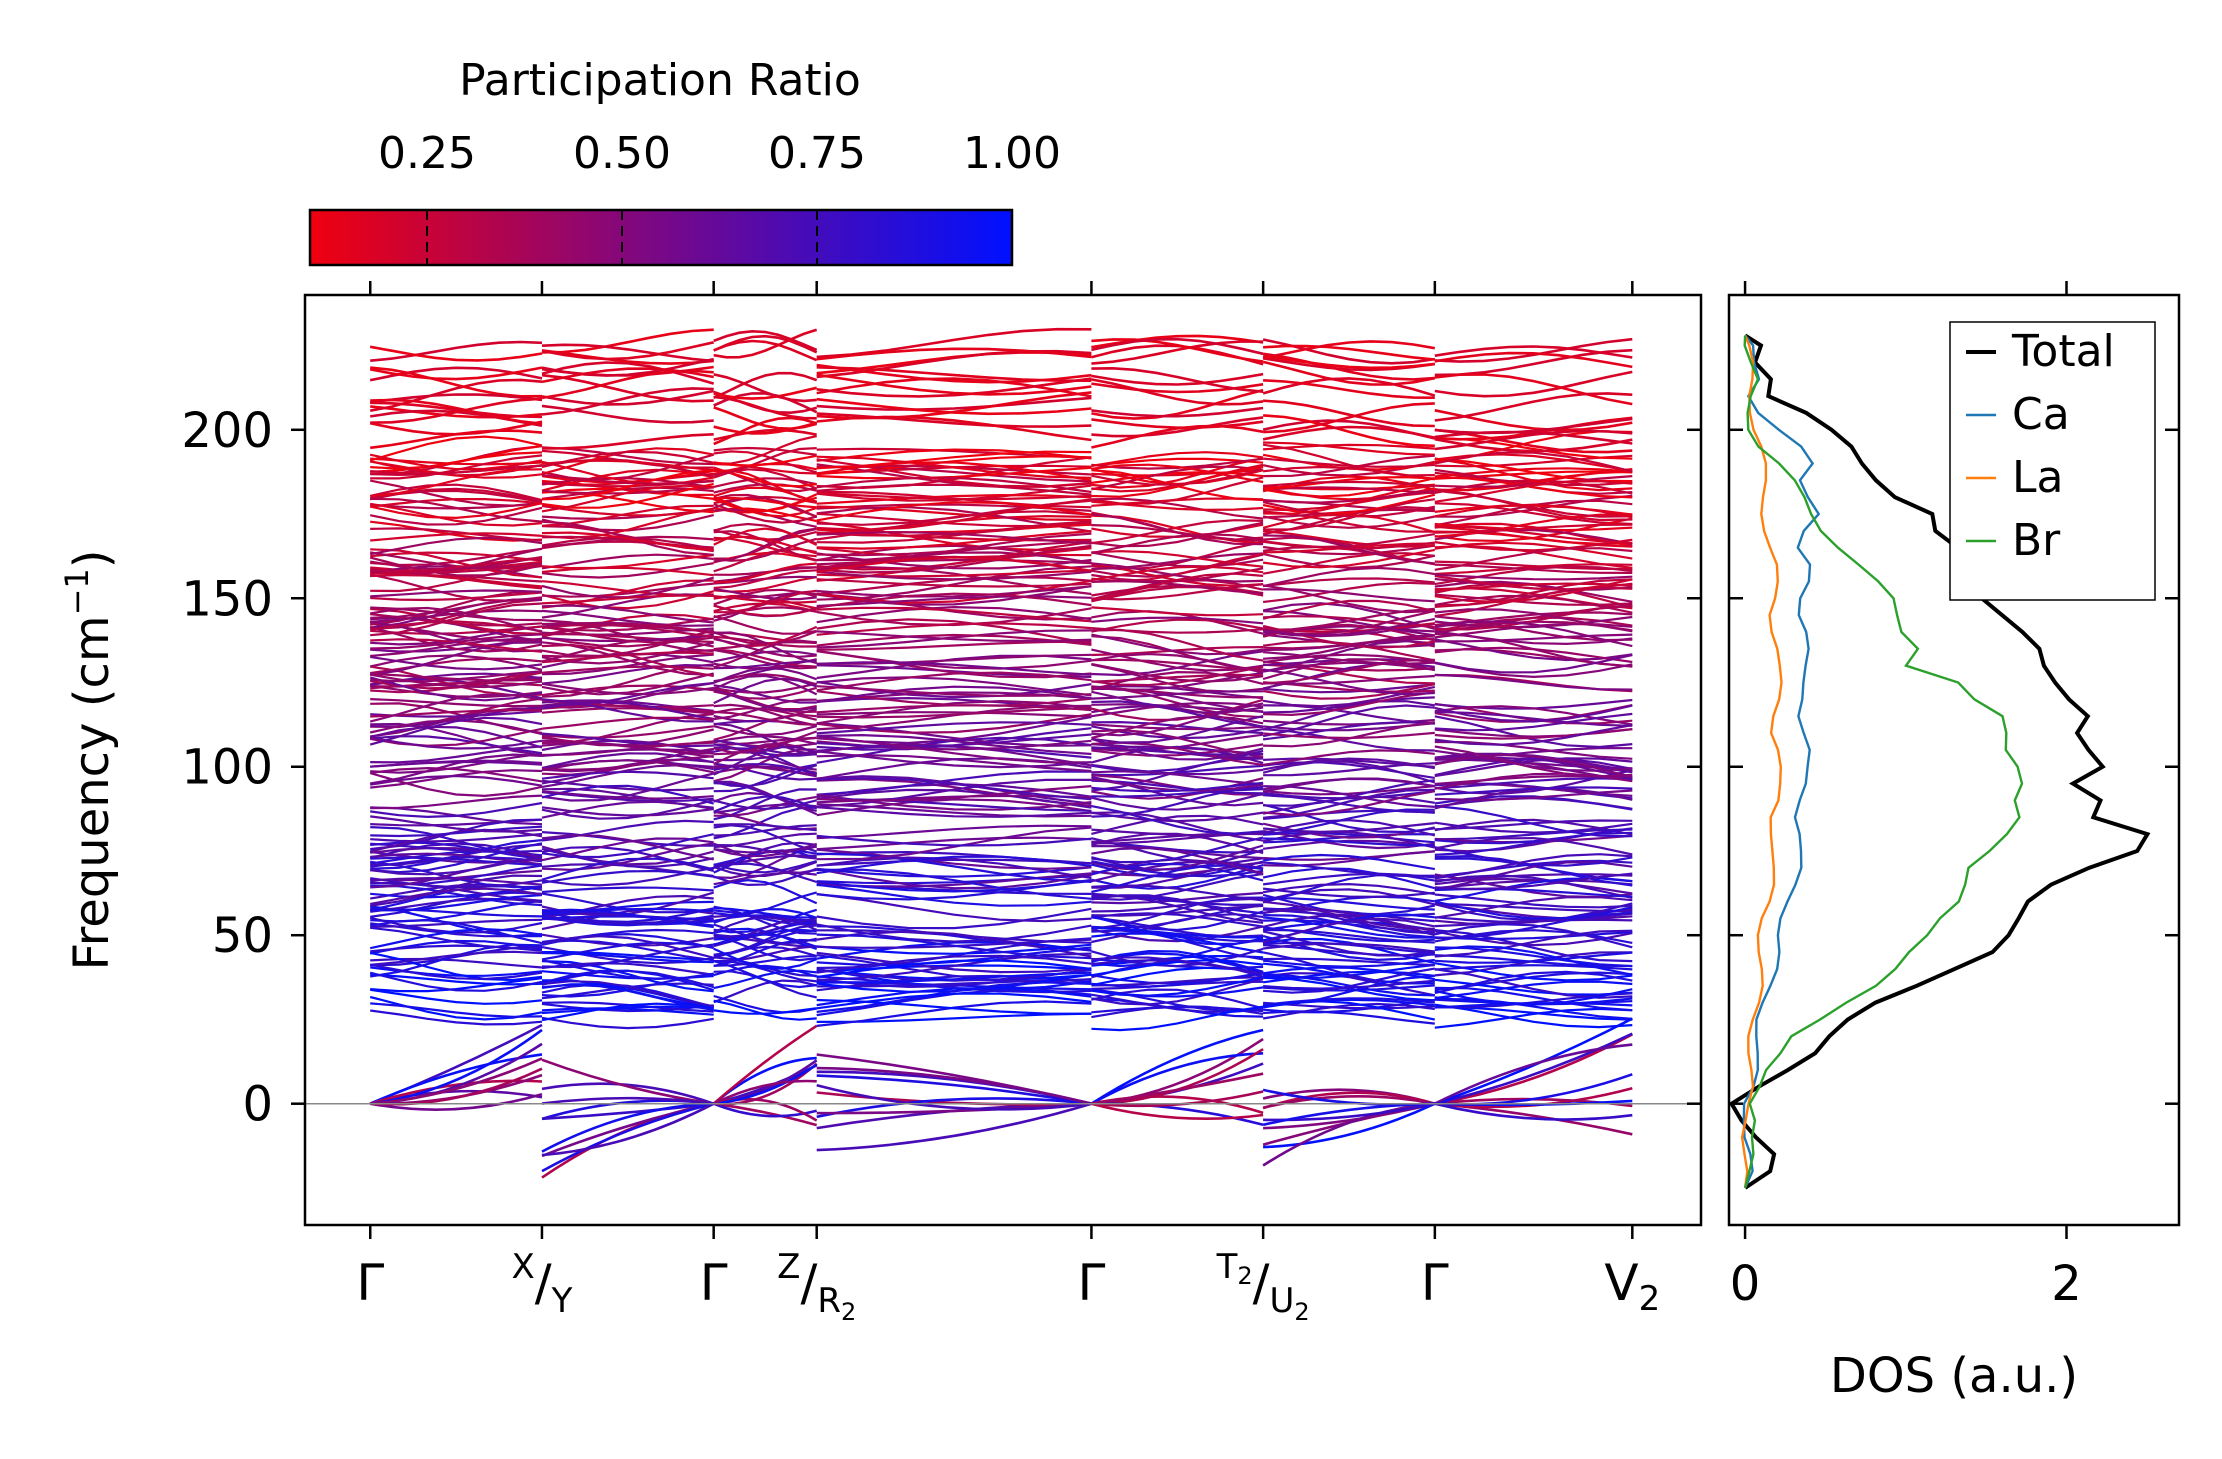  I want to click on k-point-label: Z/R2, so click(816, 1286).